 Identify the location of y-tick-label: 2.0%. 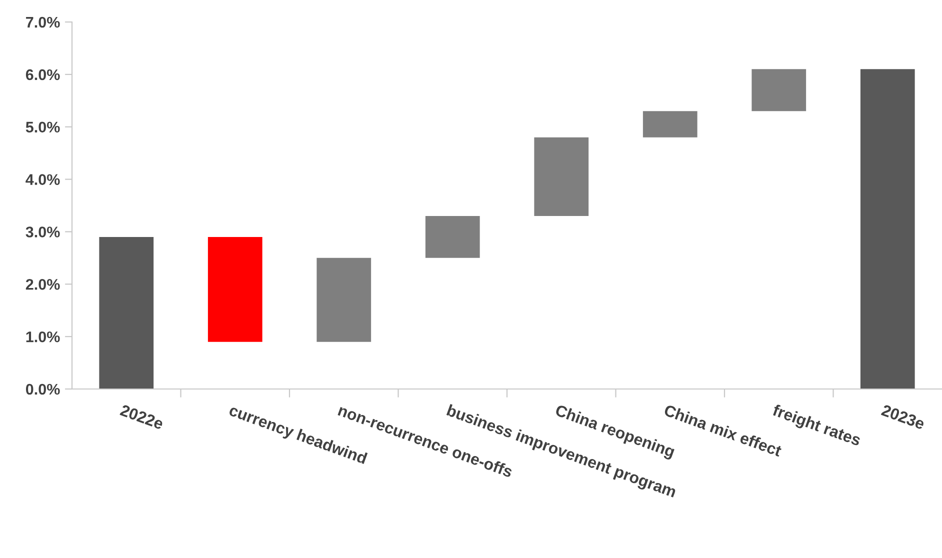
(43, 284).